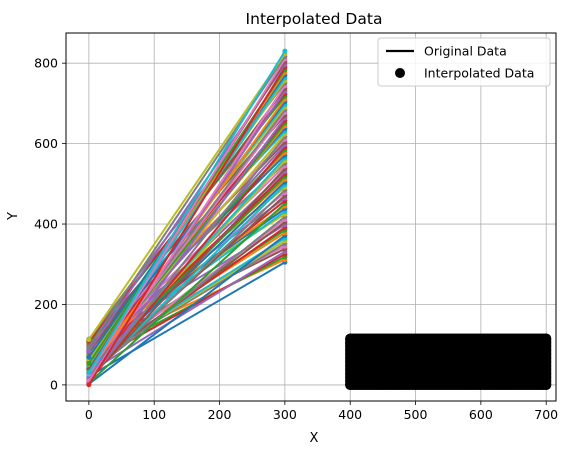 This screenshot has width=571, height=455. Describe the element at coordinates (285, 51) in the screenshot. I see `series-end-point` at that location.